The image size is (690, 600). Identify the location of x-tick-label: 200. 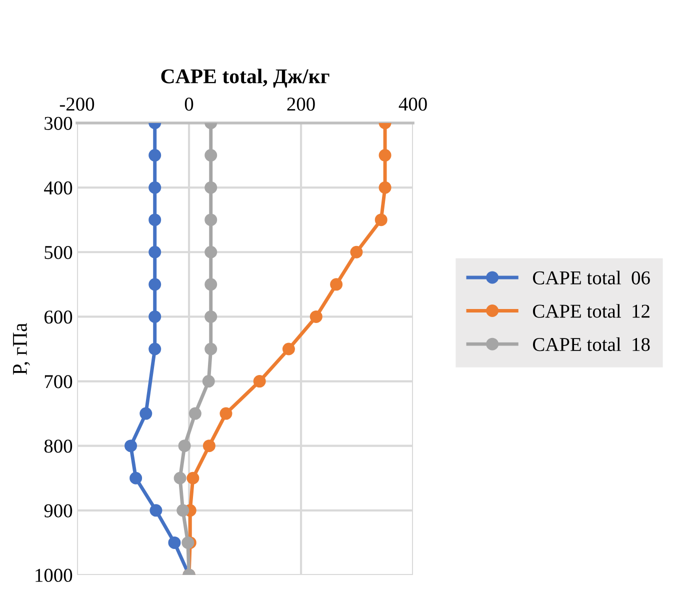
(301, 104).